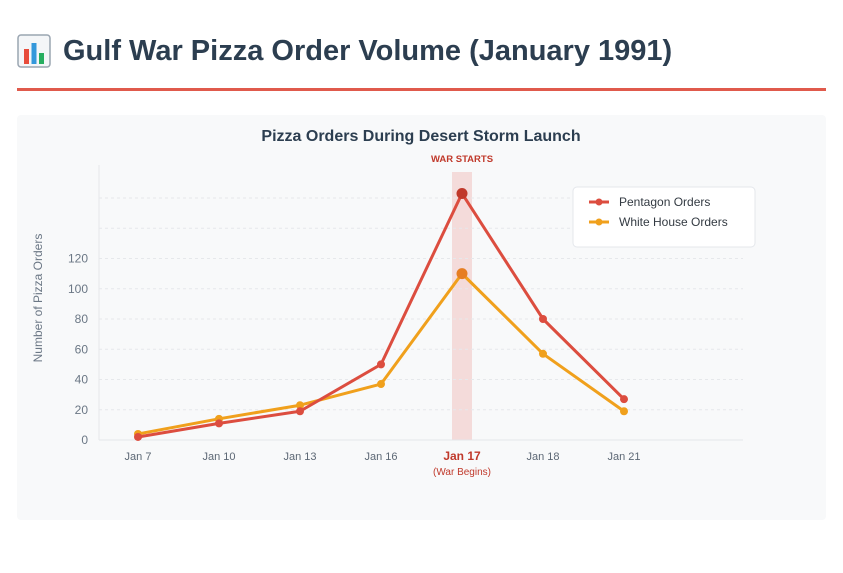 Image resolution: width=843 pixels, height=573 pixels. What do you see at coordinates (462, 159) in the screenshot?
I see `war-start-annotation: WAR STARTS` at bounding box center [462, 159].